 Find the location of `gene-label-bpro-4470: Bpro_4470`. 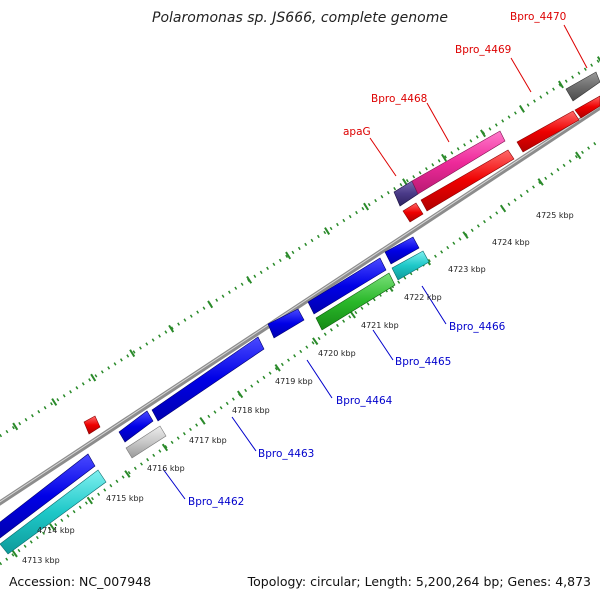

gene-label-bpro-4470: Bpro_4470 is located at coordinates (538, 17).